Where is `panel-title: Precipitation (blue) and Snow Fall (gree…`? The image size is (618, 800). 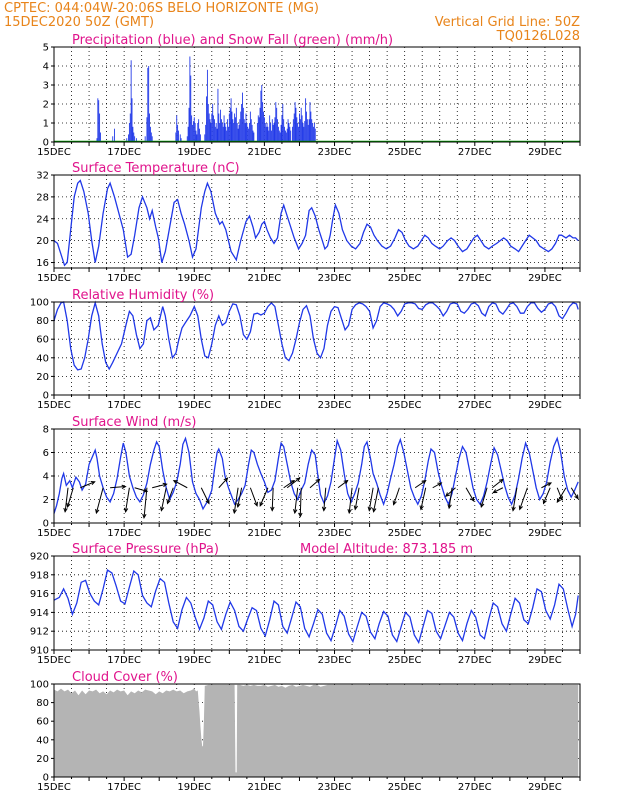 panel-title: Precipitation (blue) and Snow Fall (gree… is located at coordinates (232, 40).